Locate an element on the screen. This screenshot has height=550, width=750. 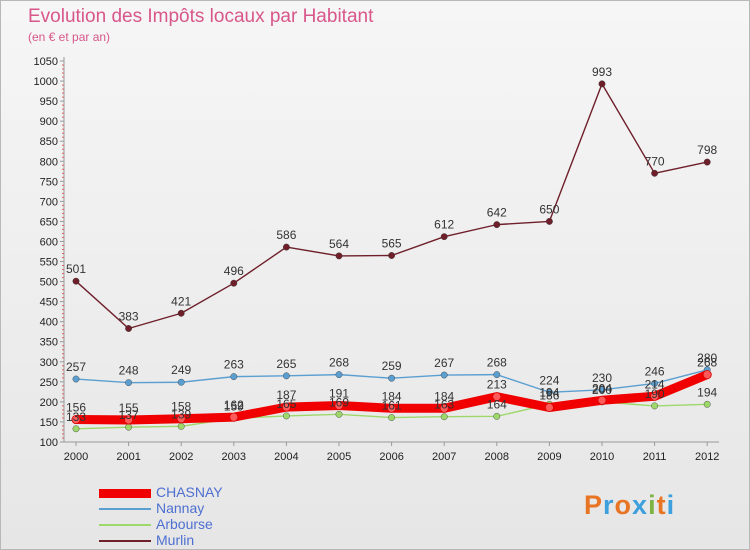
data-label-nannay: 224 is located at coordinates (549, 380).